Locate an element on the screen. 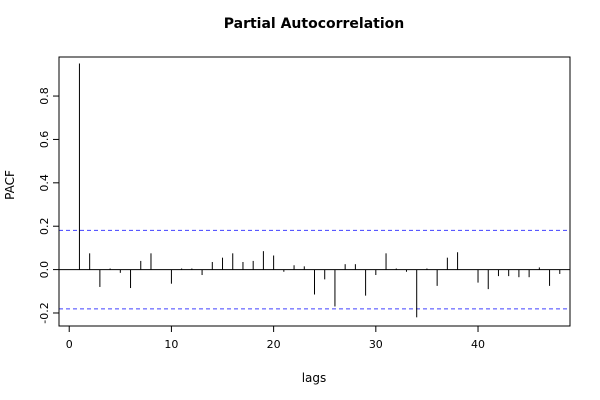 The image size is (600, 400). y-axis-label: PACF is located at coordinates (10, 185).